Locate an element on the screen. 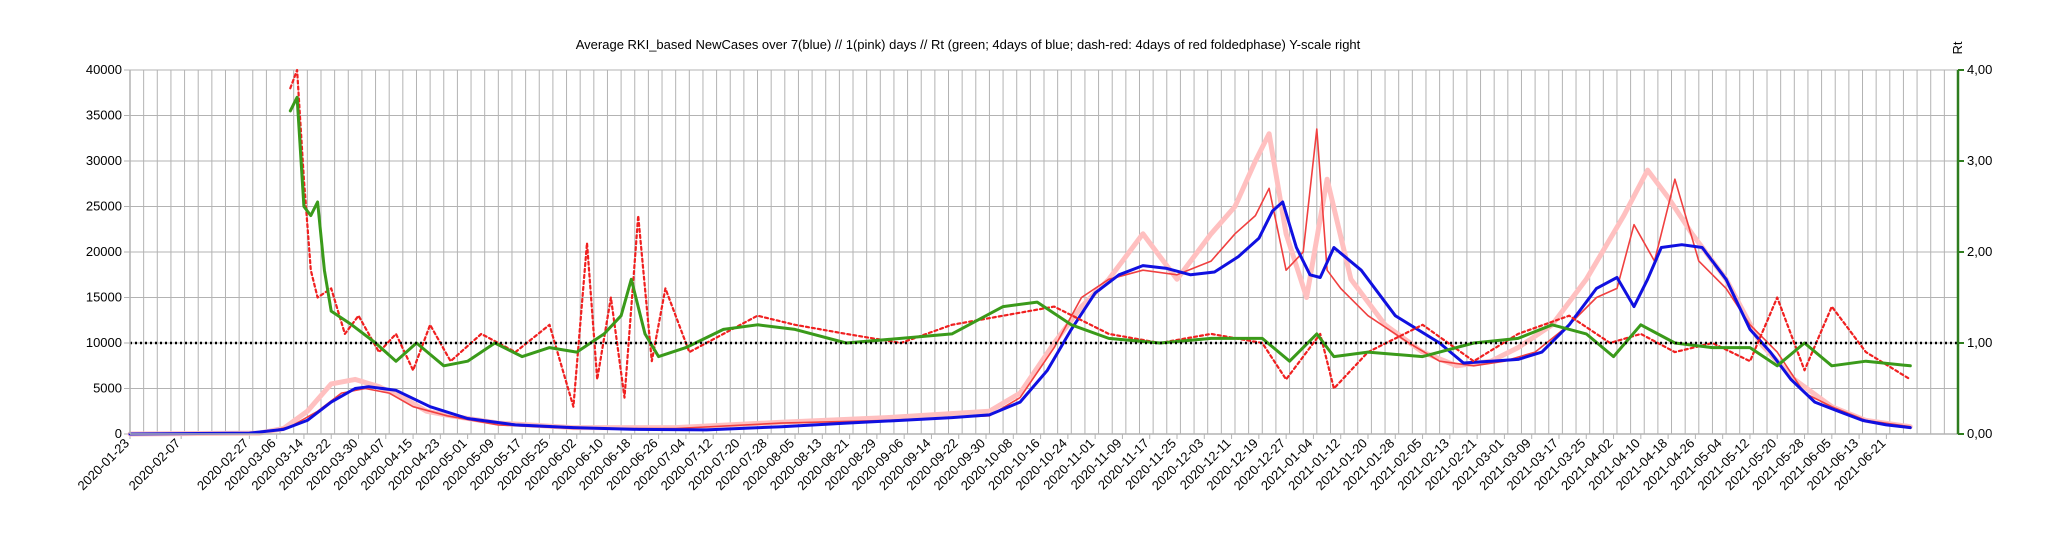 This screenshot has height=540, width=2048. y-tick-label: 40000 is located at coordinates (104, 69).